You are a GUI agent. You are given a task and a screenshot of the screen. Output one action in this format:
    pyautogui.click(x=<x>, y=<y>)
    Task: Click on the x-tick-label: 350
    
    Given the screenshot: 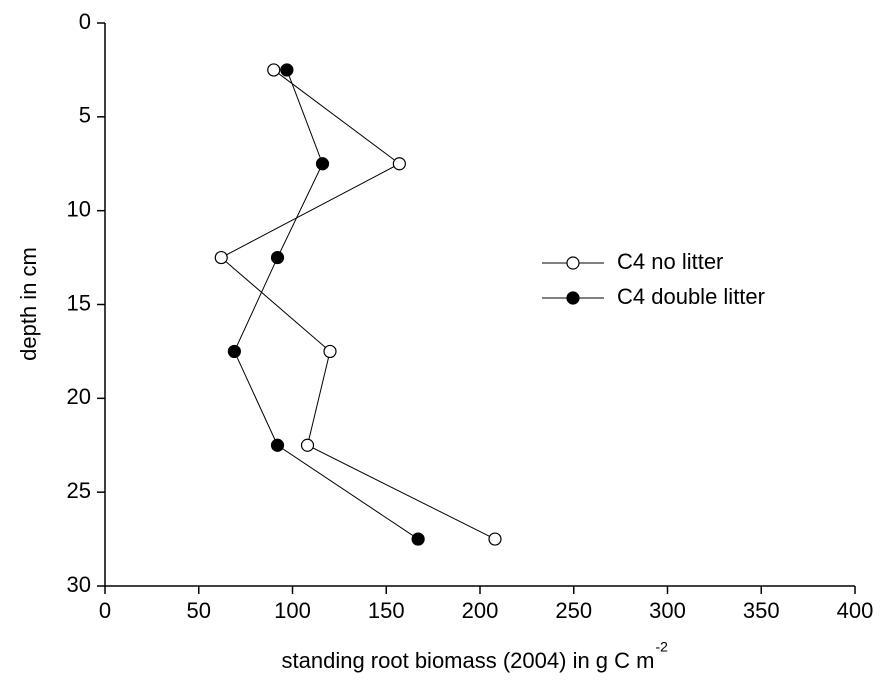 What is the action you would take?
    pyautogui.click(x=761, y=610)
    